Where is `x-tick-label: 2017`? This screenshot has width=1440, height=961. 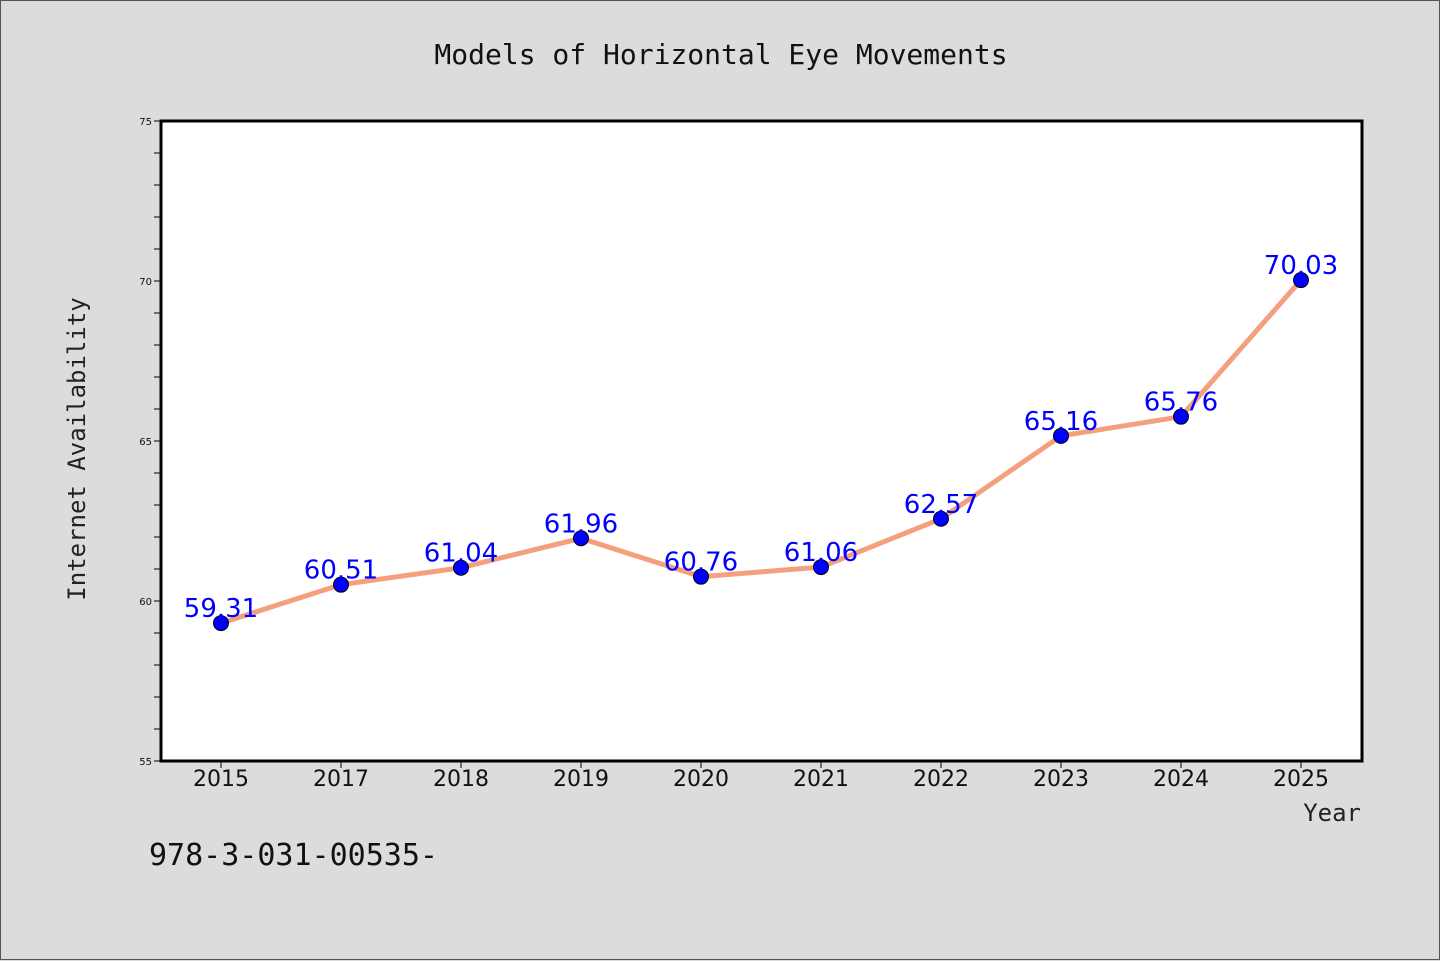 x-tick-label: 2017 is located at coordinates (341, 779).